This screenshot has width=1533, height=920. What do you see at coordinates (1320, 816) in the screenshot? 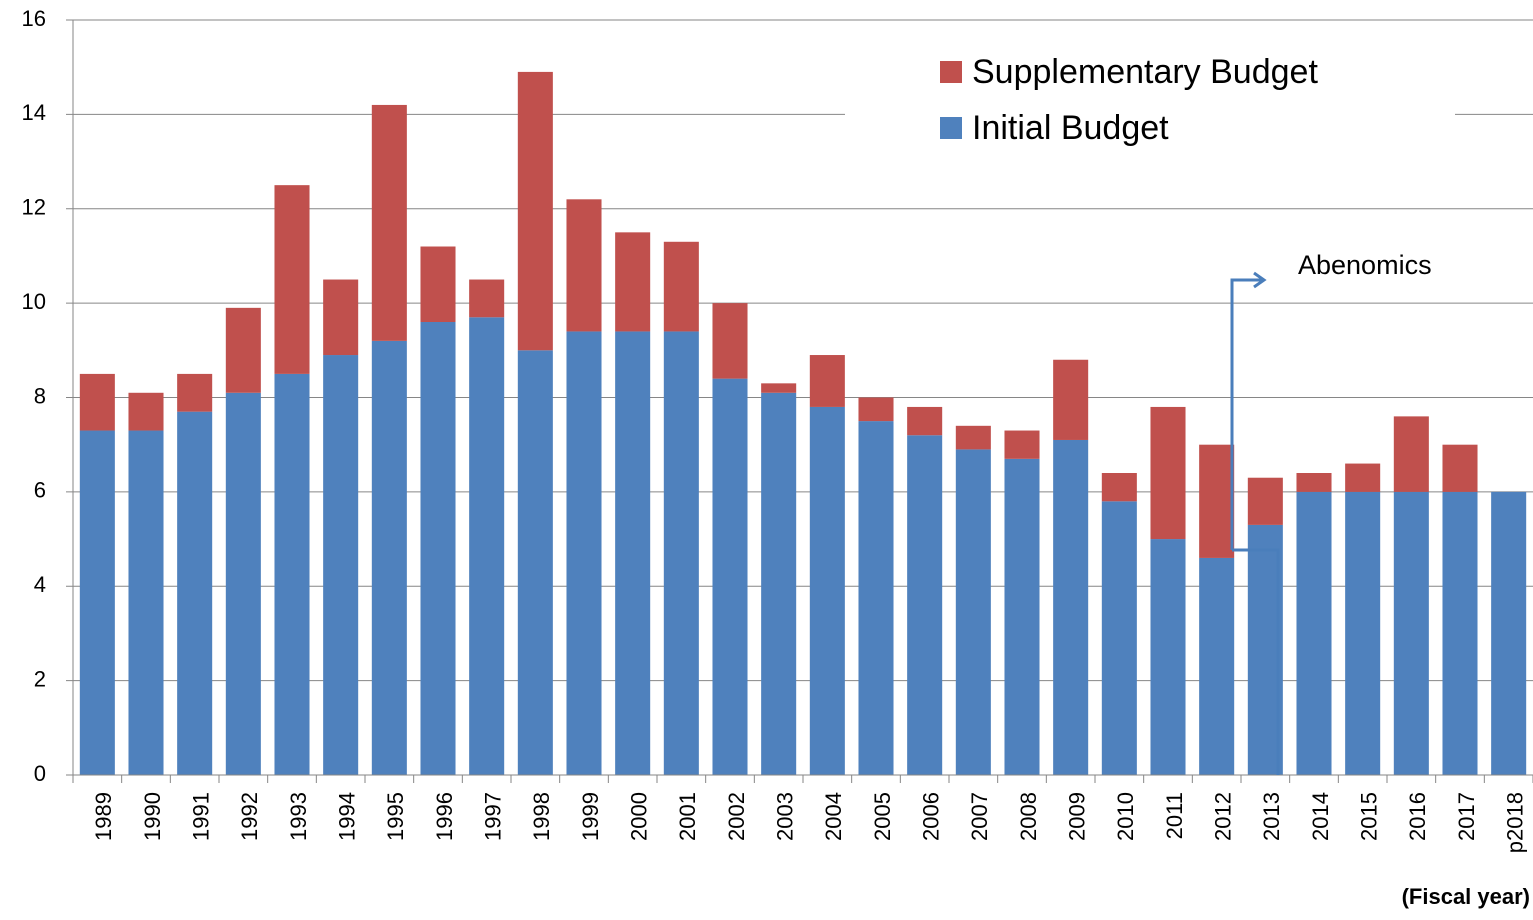
I see `x-tick-label: 2014` at bounding box center [1320, 816].